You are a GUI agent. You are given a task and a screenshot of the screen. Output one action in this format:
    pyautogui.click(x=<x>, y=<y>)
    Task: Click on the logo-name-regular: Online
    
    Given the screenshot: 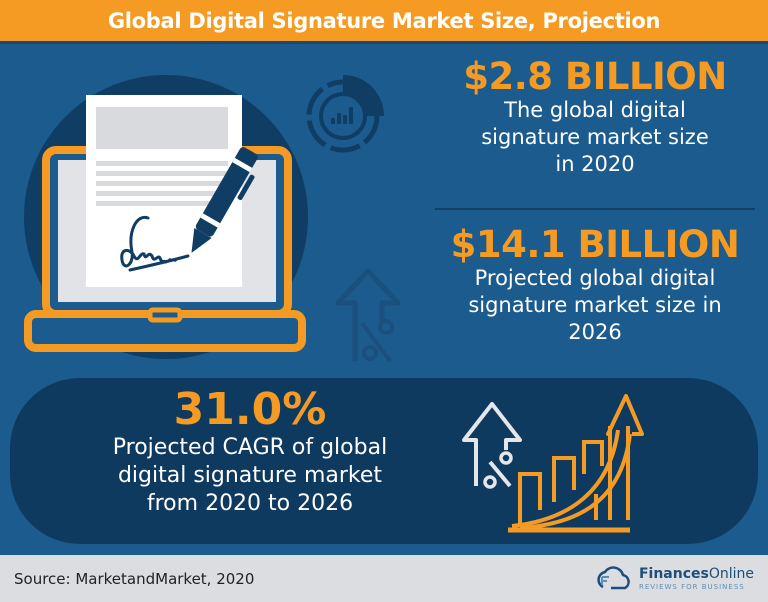 What is the action you would take?
    pyautogui.click(x=731, y=573)
    